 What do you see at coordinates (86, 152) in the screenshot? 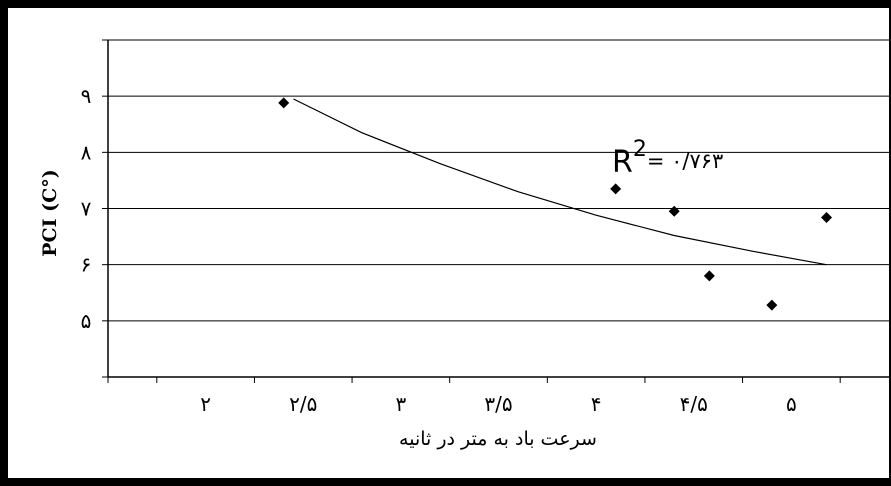
I see `y-tick-label: ۸` at bounding box center [86, 152].